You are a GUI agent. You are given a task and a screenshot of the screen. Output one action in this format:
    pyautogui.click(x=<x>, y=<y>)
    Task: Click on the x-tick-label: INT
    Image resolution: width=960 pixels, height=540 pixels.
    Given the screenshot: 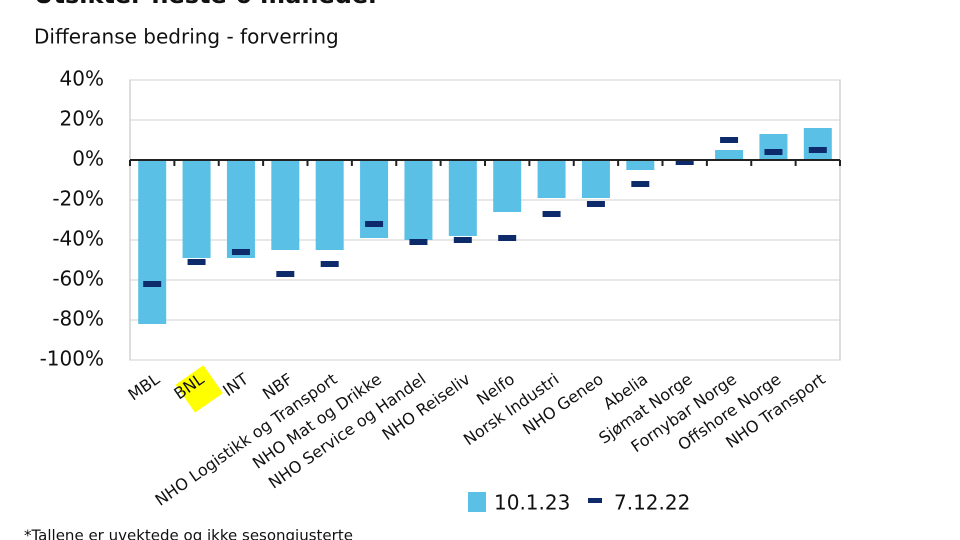 What is the action you would take?
    pyautogui.click(x=235, y=384)
    